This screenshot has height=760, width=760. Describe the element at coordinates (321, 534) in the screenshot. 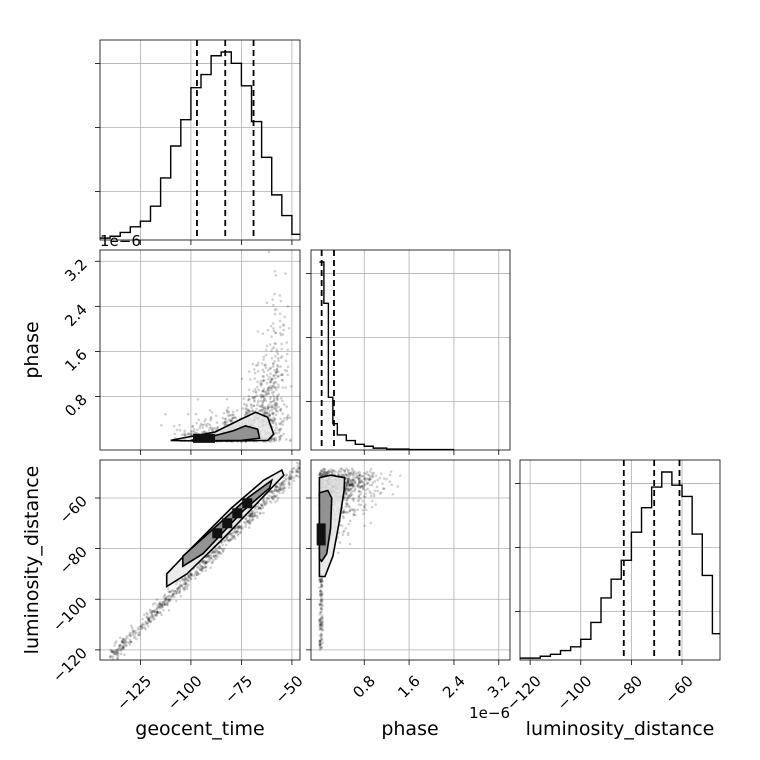

I see `density-block` at that location.